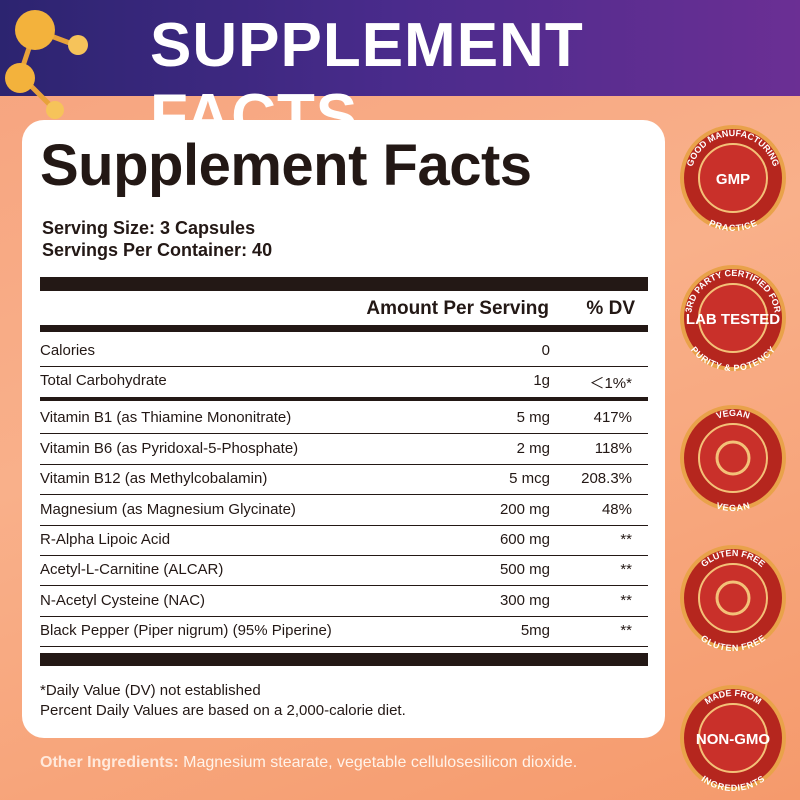 Image resolution: width=800 pixels, height=800 pixels. I want to click on daily-value: 417%, so click(612, 417).